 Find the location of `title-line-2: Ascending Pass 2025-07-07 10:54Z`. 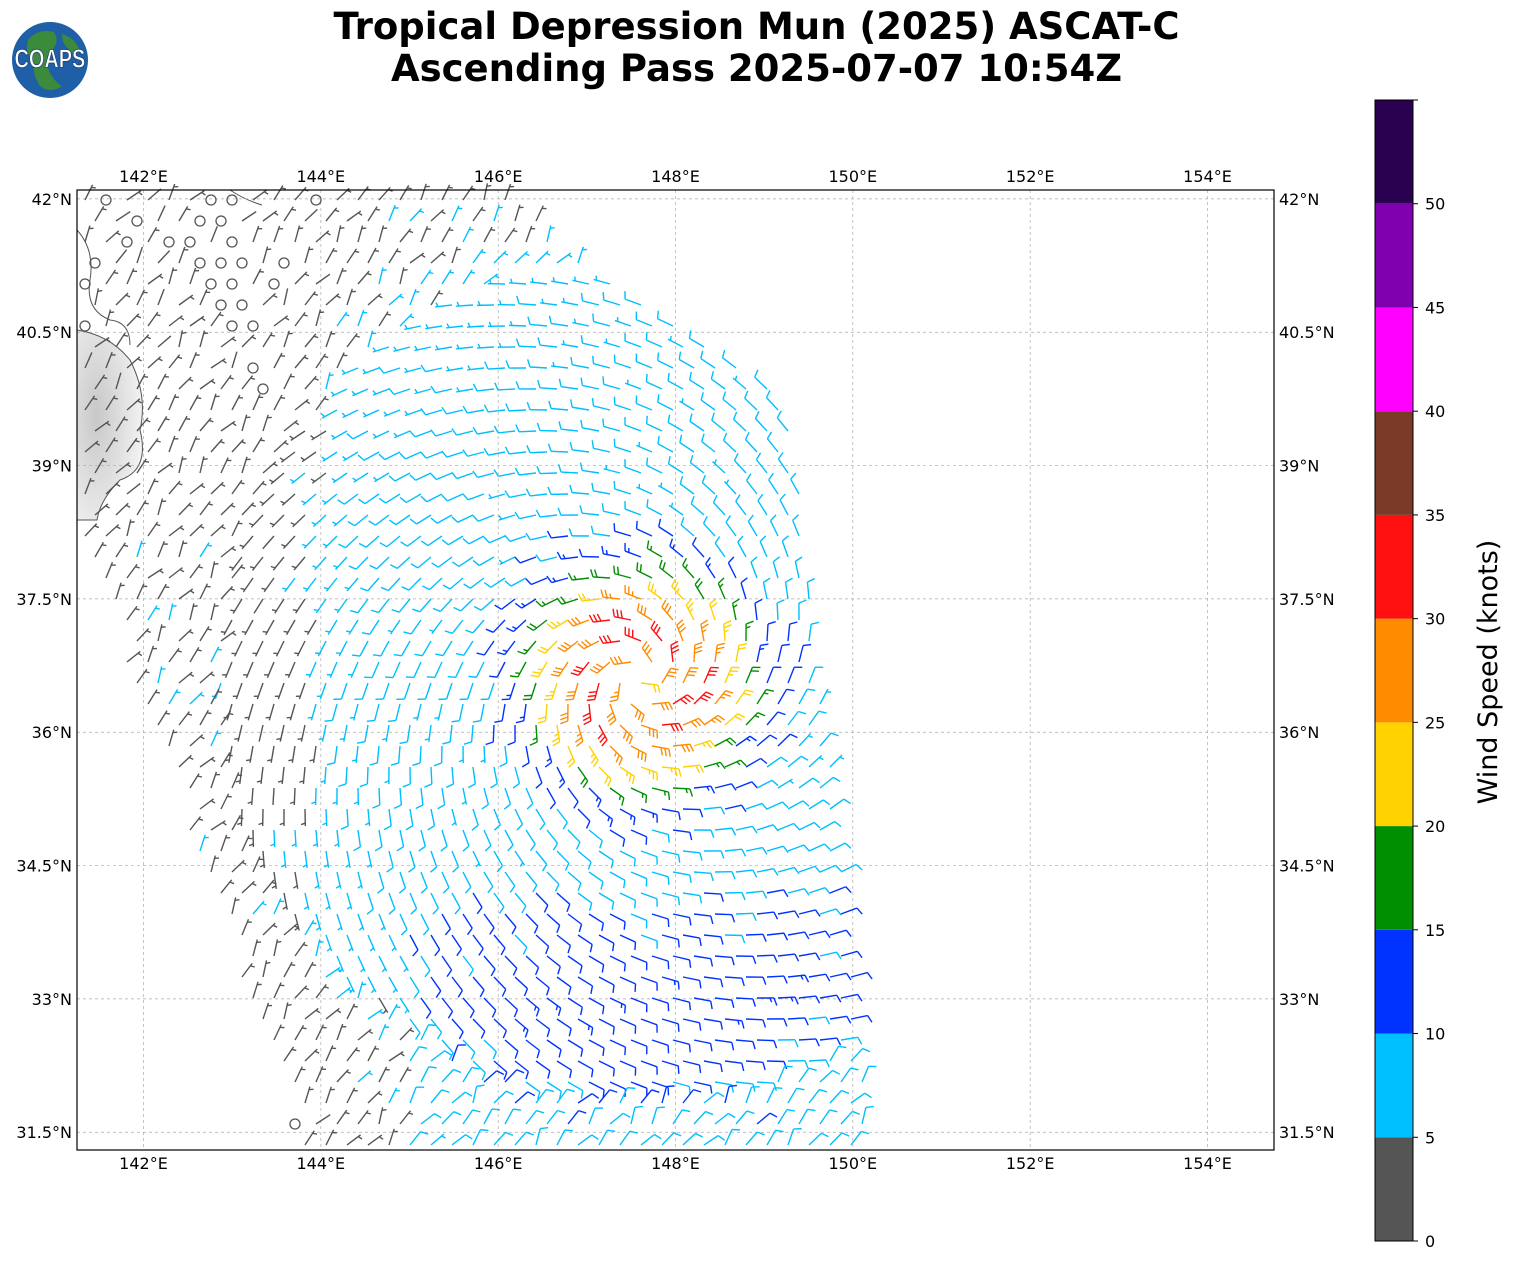

title-line-2: Ascending Pass 2025-07-07 10:54Z is located at coordinates (756, 68).